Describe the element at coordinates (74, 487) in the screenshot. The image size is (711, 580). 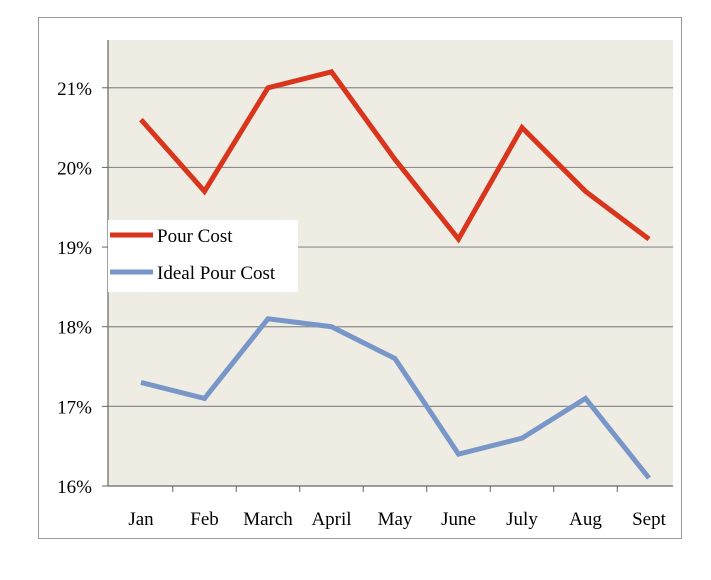
I see `y-tick-label: 16%` at that location.